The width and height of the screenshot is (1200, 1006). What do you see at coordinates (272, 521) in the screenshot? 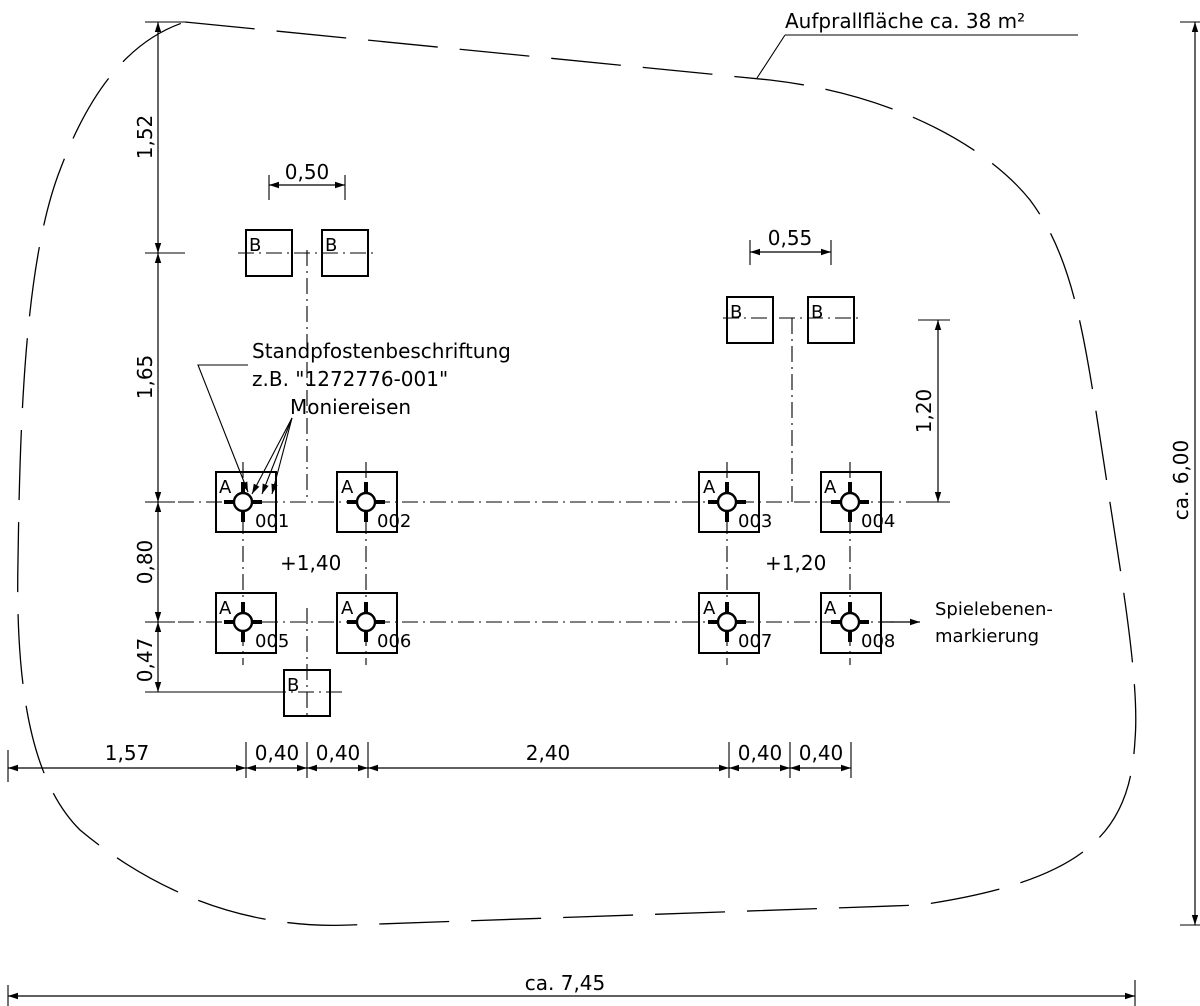
I see `post-number: 001` at bounding box center [272, 521].